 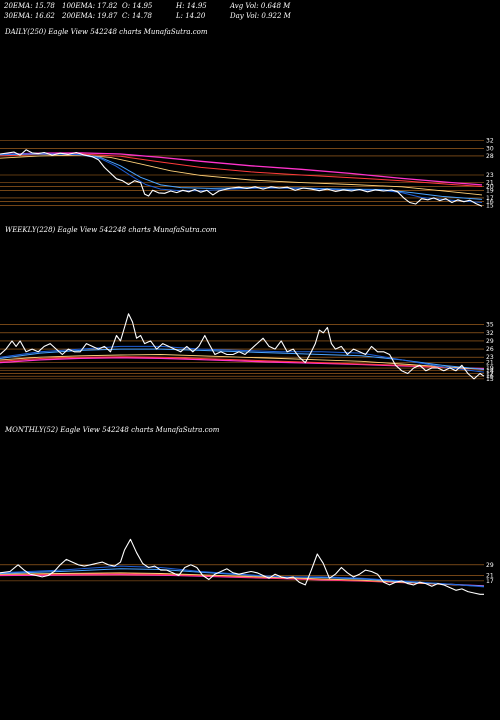 What do you see at coordinates (490, 325) in the screenshot?
I see `y-tick-label: 35` at bounding box center [490, 325].